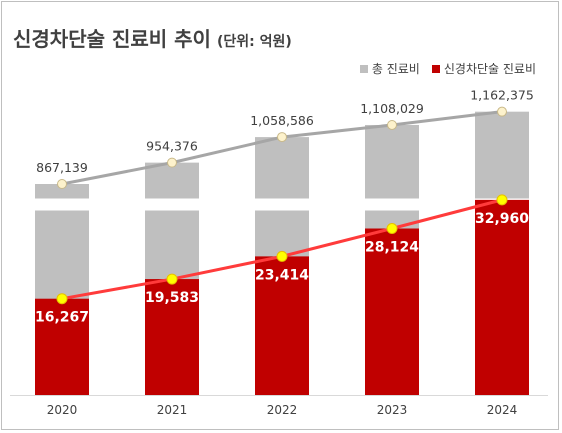 The height and width of the screenshot is (433, 562). I want to click on total-data-label: 1,108,029, so click(392, 108).